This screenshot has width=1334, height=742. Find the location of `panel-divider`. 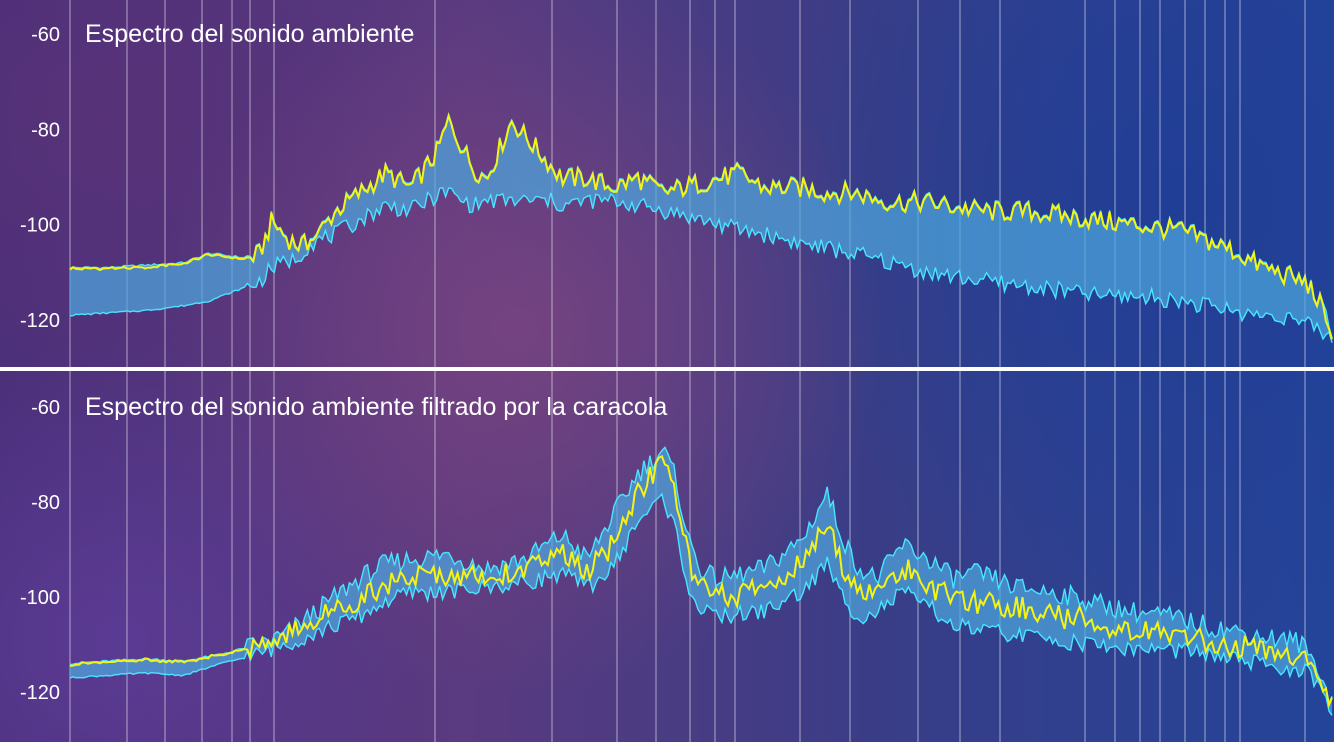

panel-divider is located at coordinates (667, 369).